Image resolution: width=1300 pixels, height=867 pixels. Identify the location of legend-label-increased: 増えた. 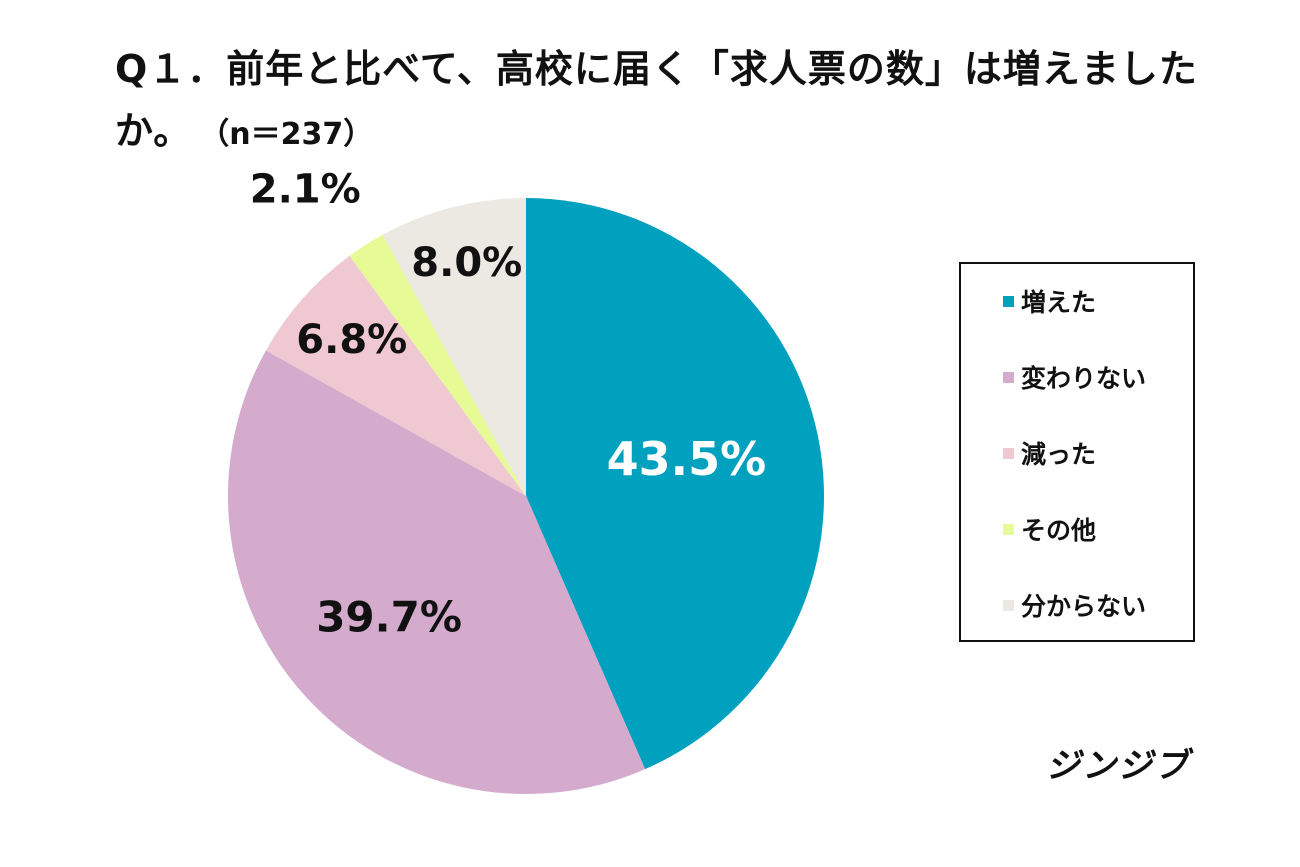
(1059, 302).